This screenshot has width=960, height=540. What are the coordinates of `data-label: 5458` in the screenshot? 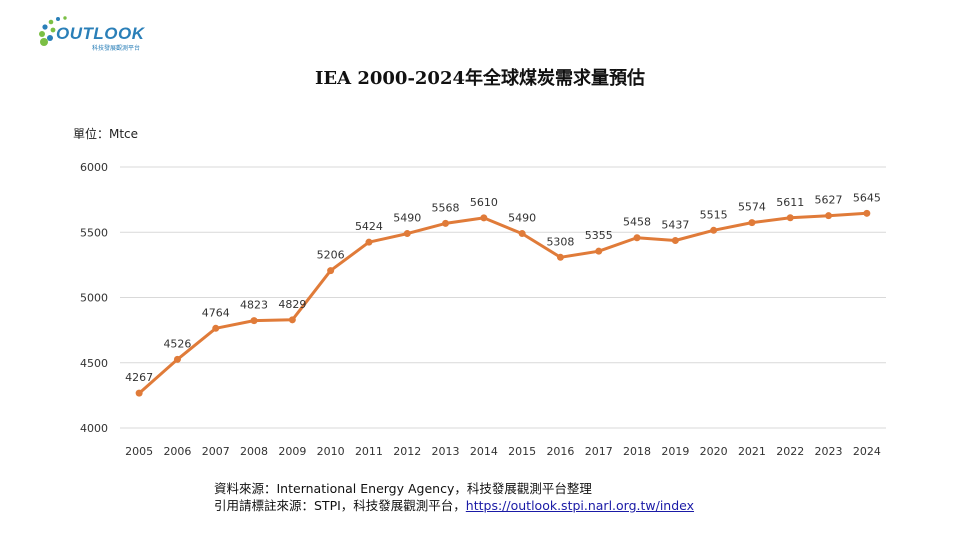 It's located at (637, 222).